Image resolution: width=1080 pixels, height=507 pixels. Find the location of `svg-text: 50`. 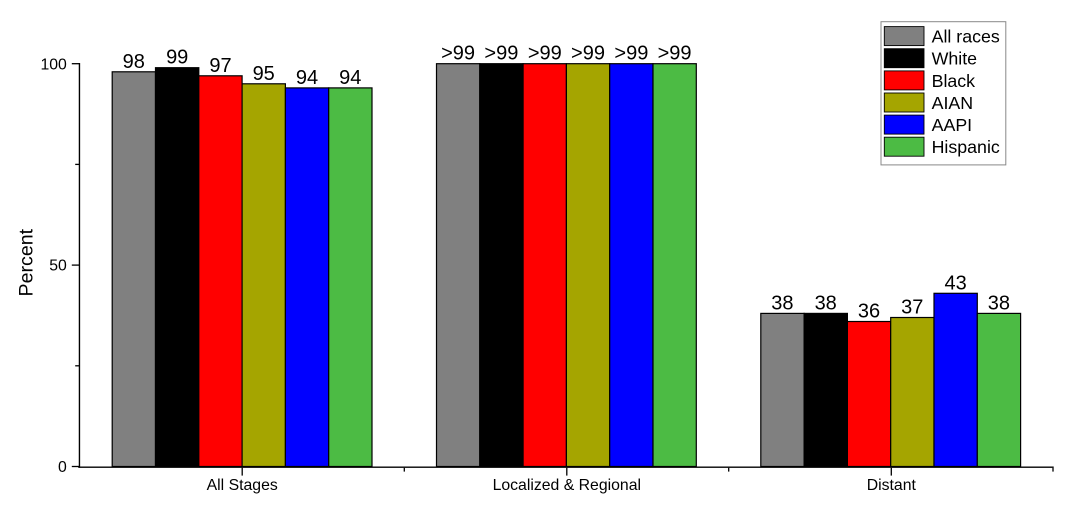

svg-text: 50 is located at coordinates (58, 266).